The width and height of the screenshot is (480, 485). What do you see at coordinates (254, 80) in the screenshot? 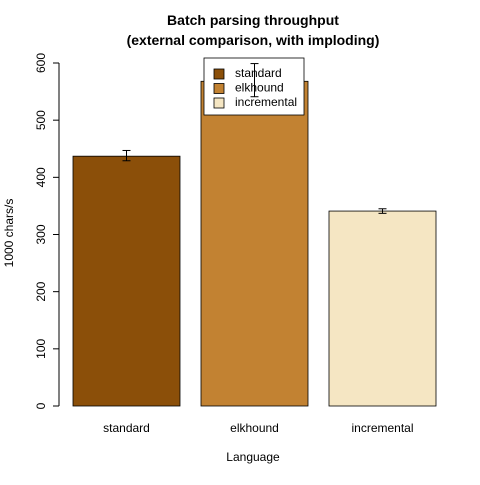
I see `error-bar-overlay-elkhound` at bounding box center [254, 80].